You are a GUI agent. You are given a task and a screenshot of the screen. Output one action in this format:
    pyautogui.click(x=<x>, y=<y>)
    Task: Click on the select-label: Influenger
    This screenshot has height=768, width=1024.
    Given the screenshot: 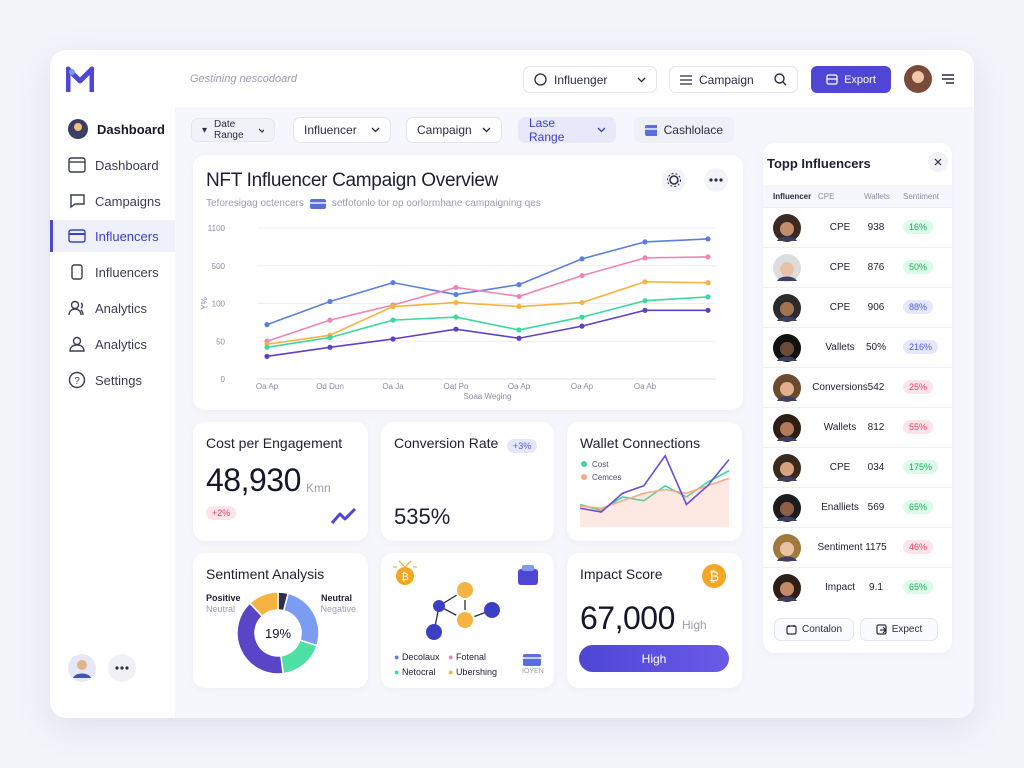 What is the action you would take?
    pyautogui.click(x=581, y=79)
    